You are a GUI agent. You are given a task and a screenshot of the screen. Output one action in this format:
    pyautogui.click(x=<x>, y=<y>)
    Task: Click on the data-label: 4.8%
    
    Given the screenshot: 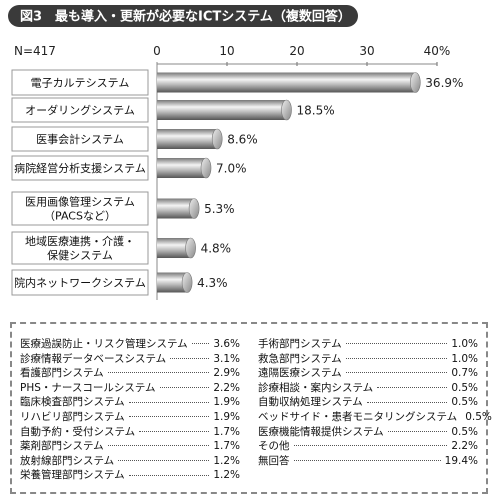 What is the action you would take?
    pyautogui.click(x=216, y=249)
    